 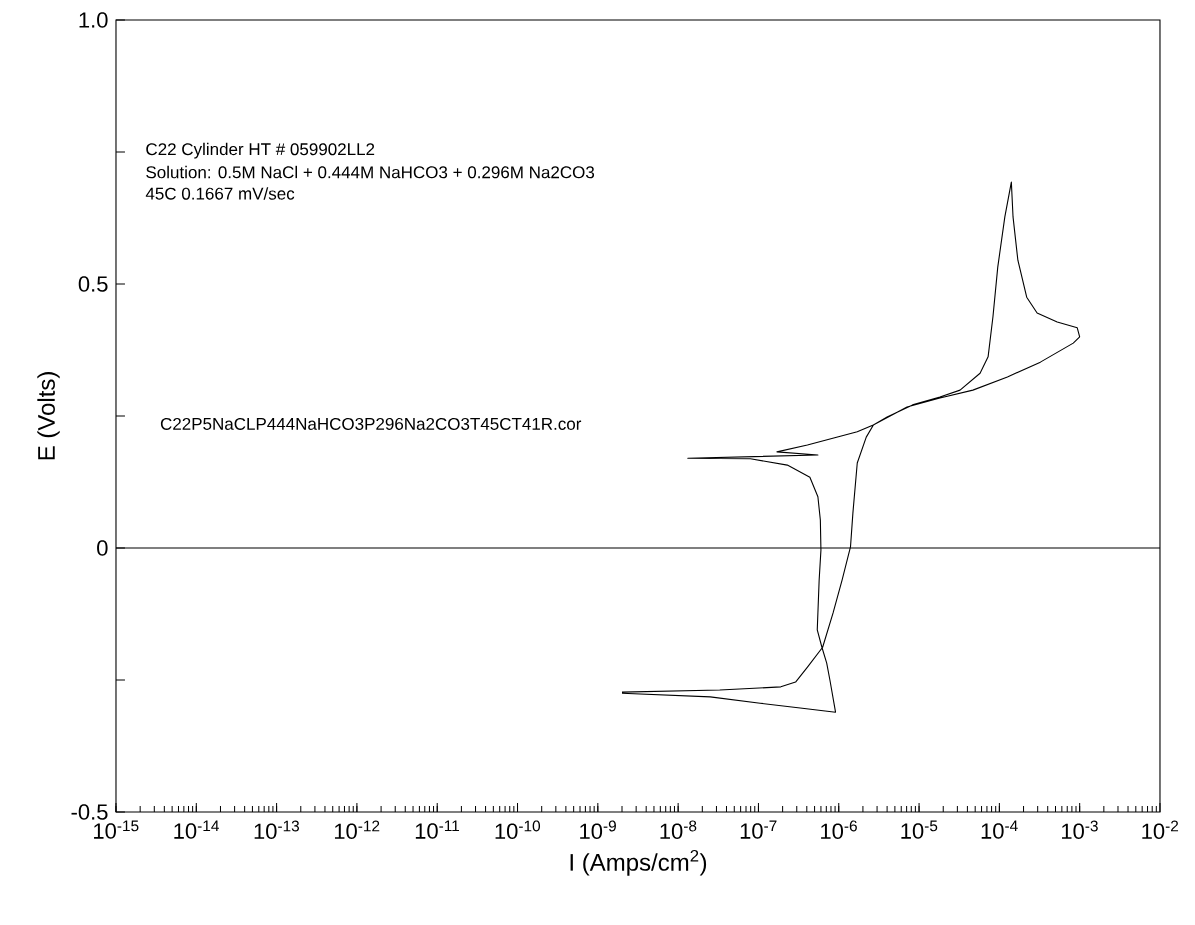 What do you see at coordinates (370, 172) in the screenshot?
I see `annotation: Solution: 0.5M NaCl + 0.444M NaHCO3 + 0.296M Na2CO3` at bounding box center [370, 172].